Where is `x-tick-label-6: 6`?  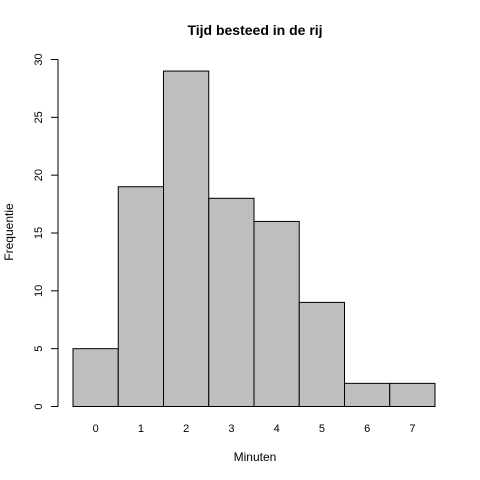
x-tick-label-6: 6 is located at coordinates (367, 429).